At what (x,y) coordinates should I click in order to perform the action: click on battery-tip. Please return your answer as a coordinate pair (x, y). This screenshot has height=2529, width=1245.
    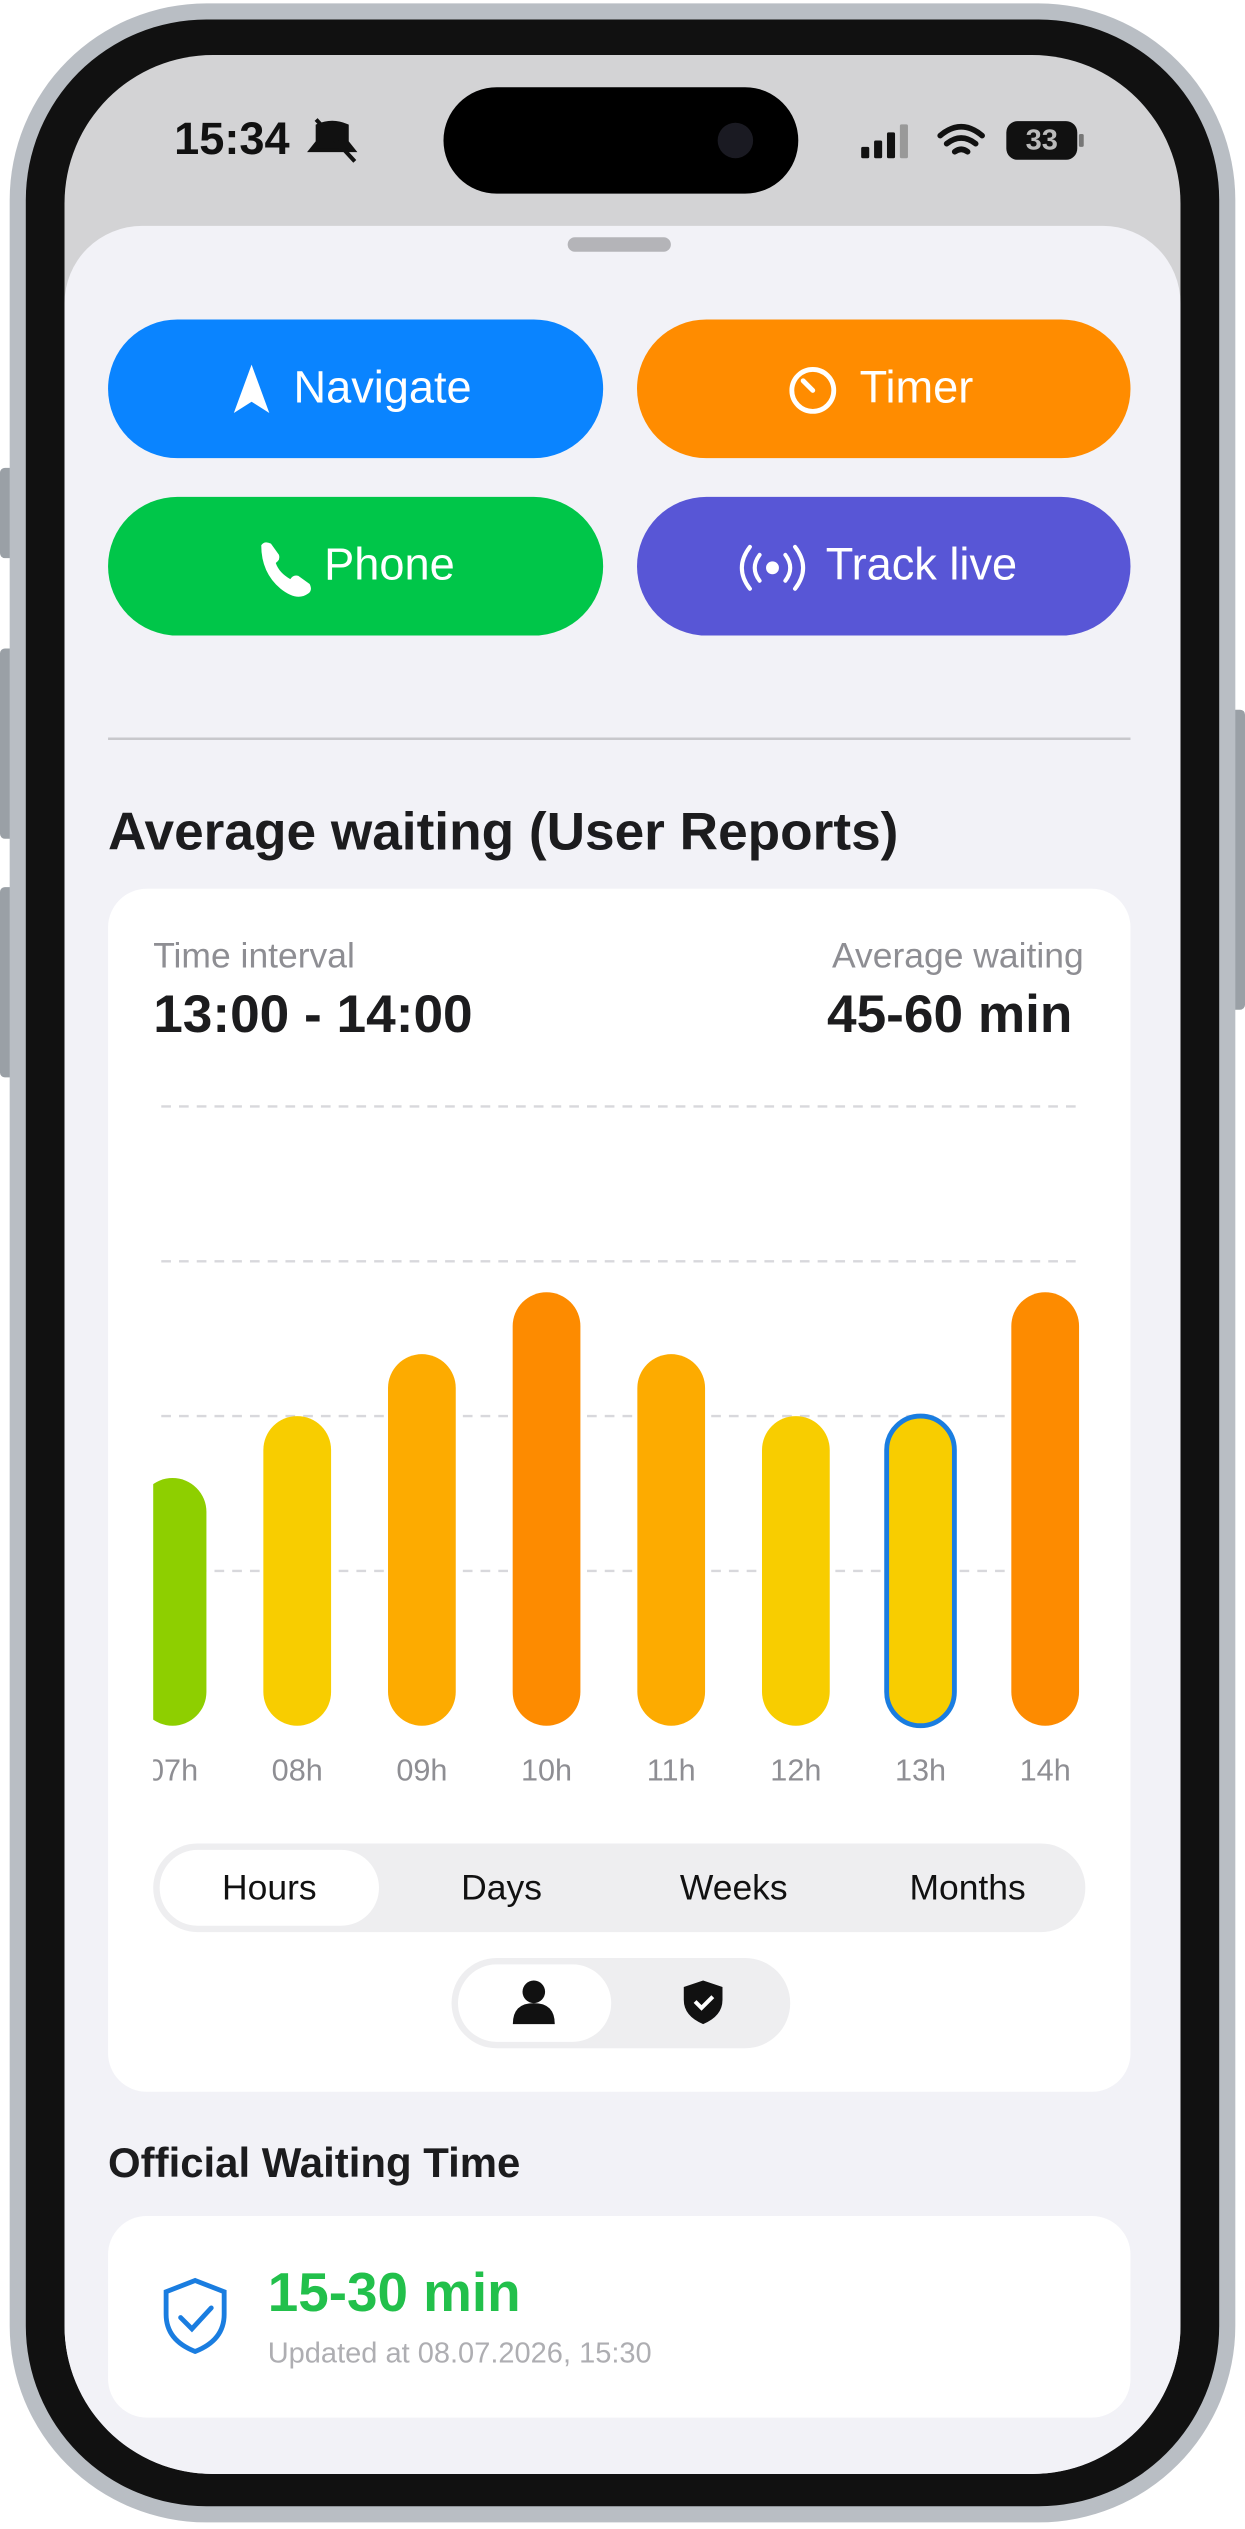
    Looking at the image, I should click on (1081, 140).